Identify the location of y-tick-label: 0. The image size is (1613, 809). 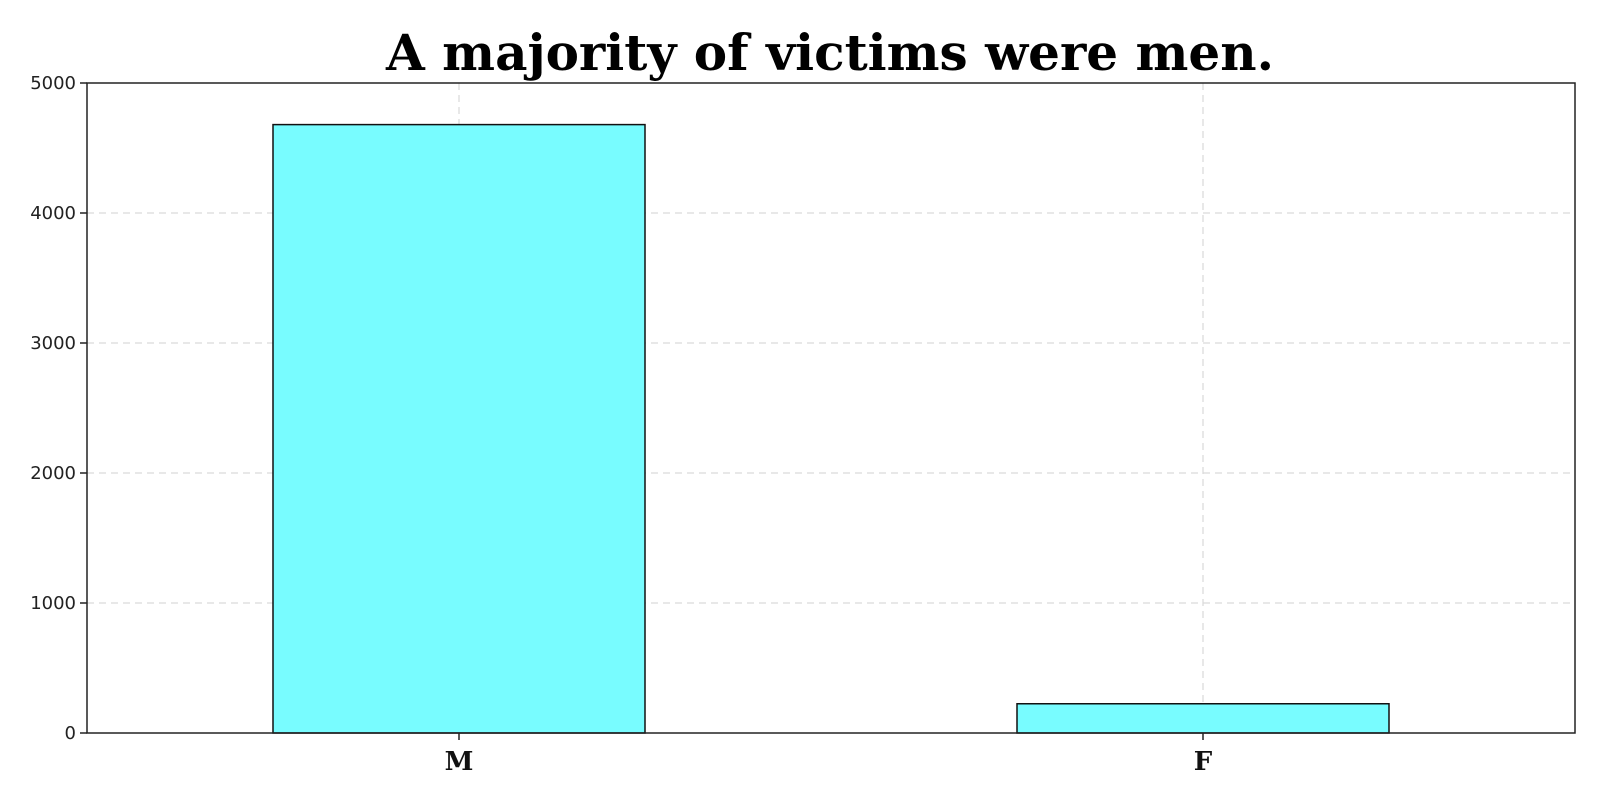
(70, 733).